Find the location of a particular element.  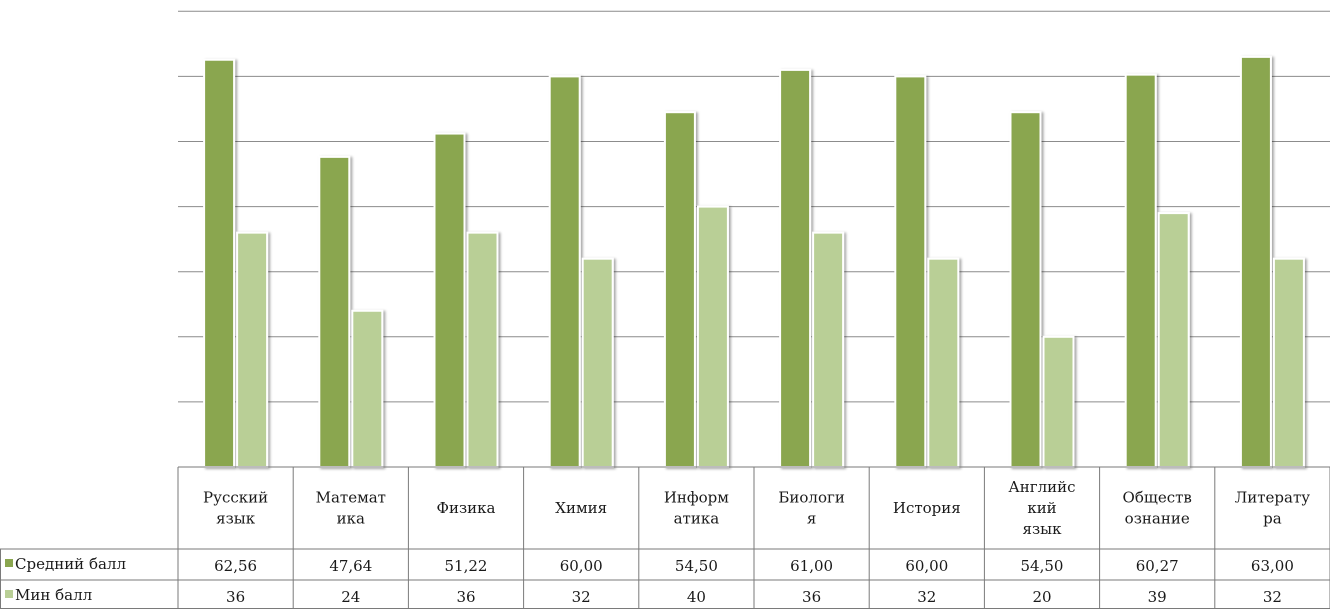

min-value-5: 40 is located at coordinates (696, 597).